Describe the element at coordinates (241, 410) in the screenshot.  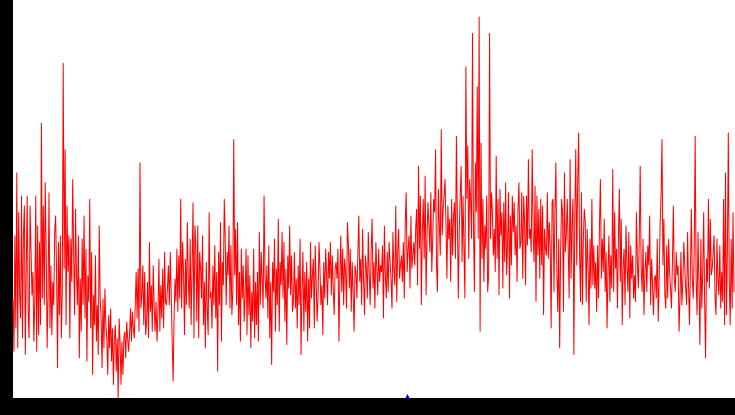
I see `x-tick-label: 14:05` at that location.